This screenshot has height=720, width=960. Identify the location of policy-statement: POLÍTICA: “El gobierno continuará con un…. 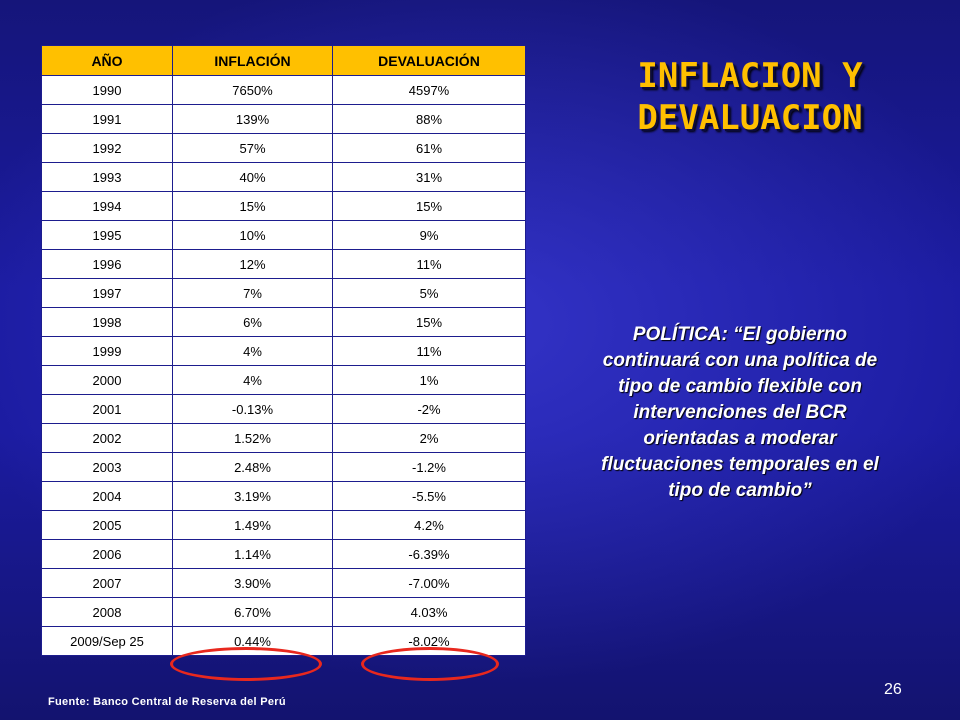
(740, 412).